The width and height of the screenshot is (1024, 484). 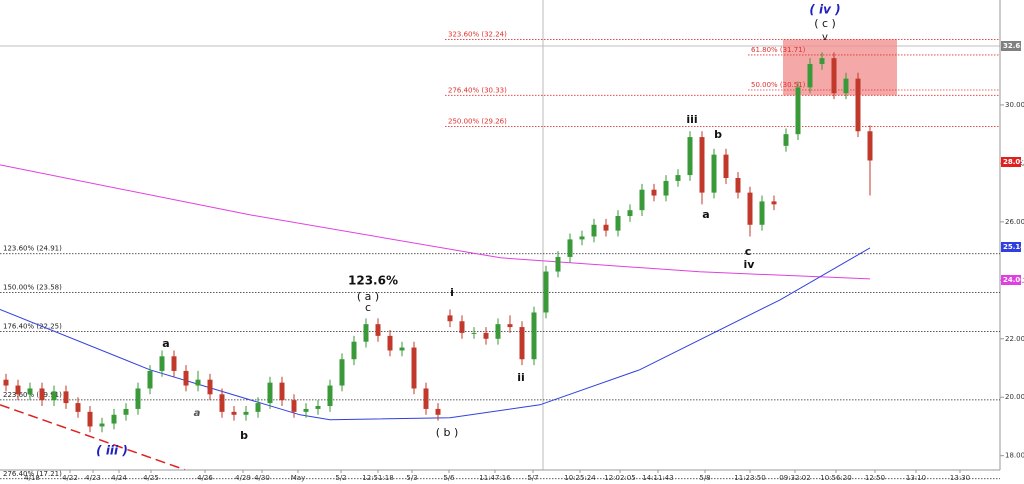 I want to click on y-tick-label: 18.00, so click(x=1014, y=456).